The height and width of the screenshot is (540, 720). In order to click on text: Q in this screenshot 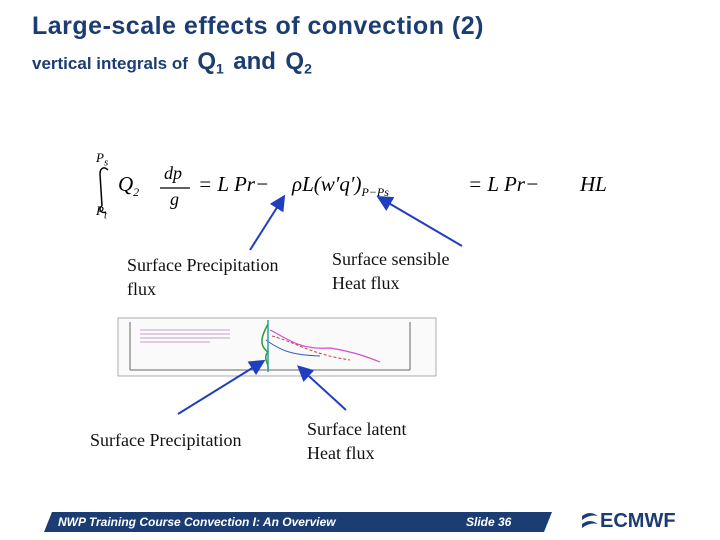, I will do `click(126, 184)`.